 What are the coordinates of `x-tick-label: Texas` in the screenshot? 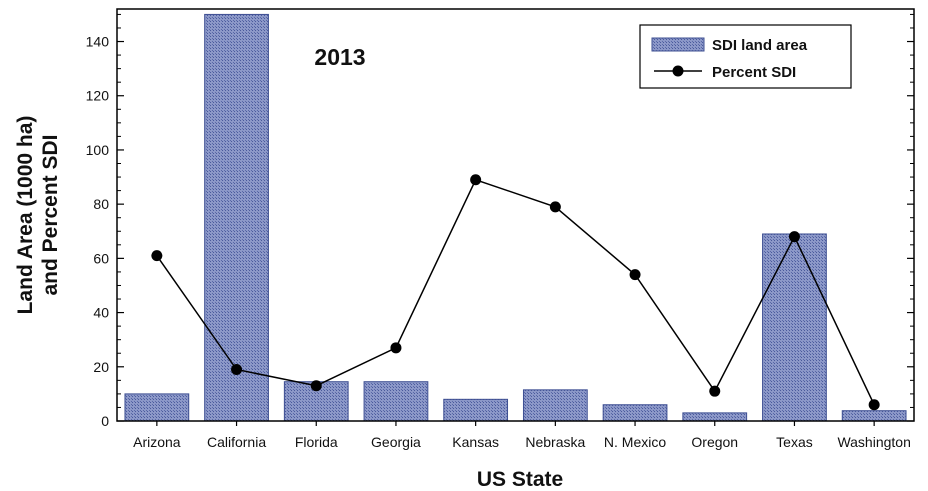 It's located at (794, 442).